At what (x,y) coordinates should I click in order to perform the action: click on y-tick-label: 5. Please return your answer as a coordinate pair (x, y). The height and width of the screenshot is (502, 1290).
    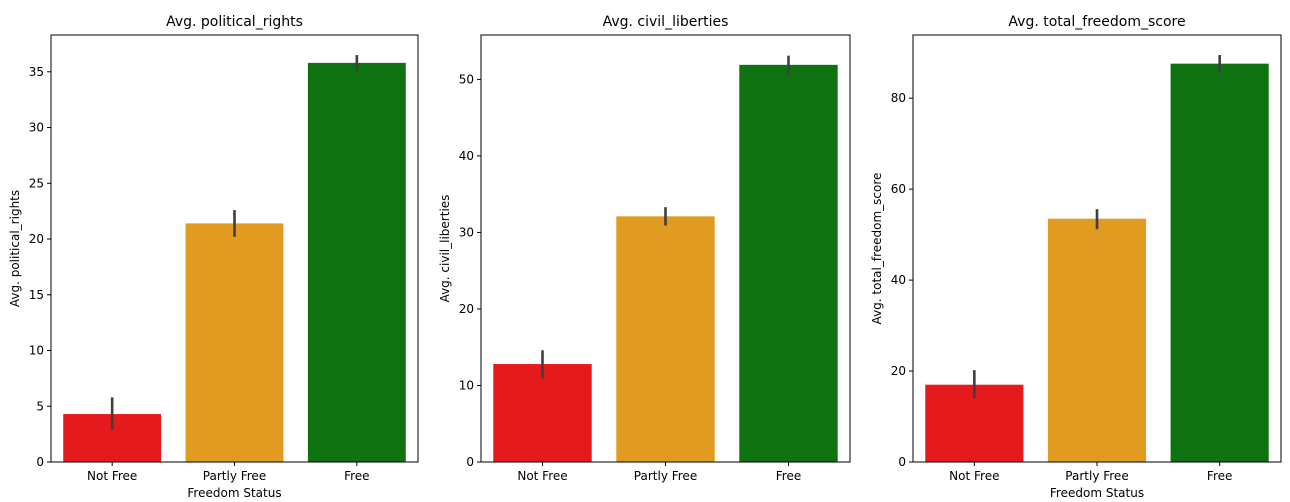
    Looking at the image, I should click on (40, 406).